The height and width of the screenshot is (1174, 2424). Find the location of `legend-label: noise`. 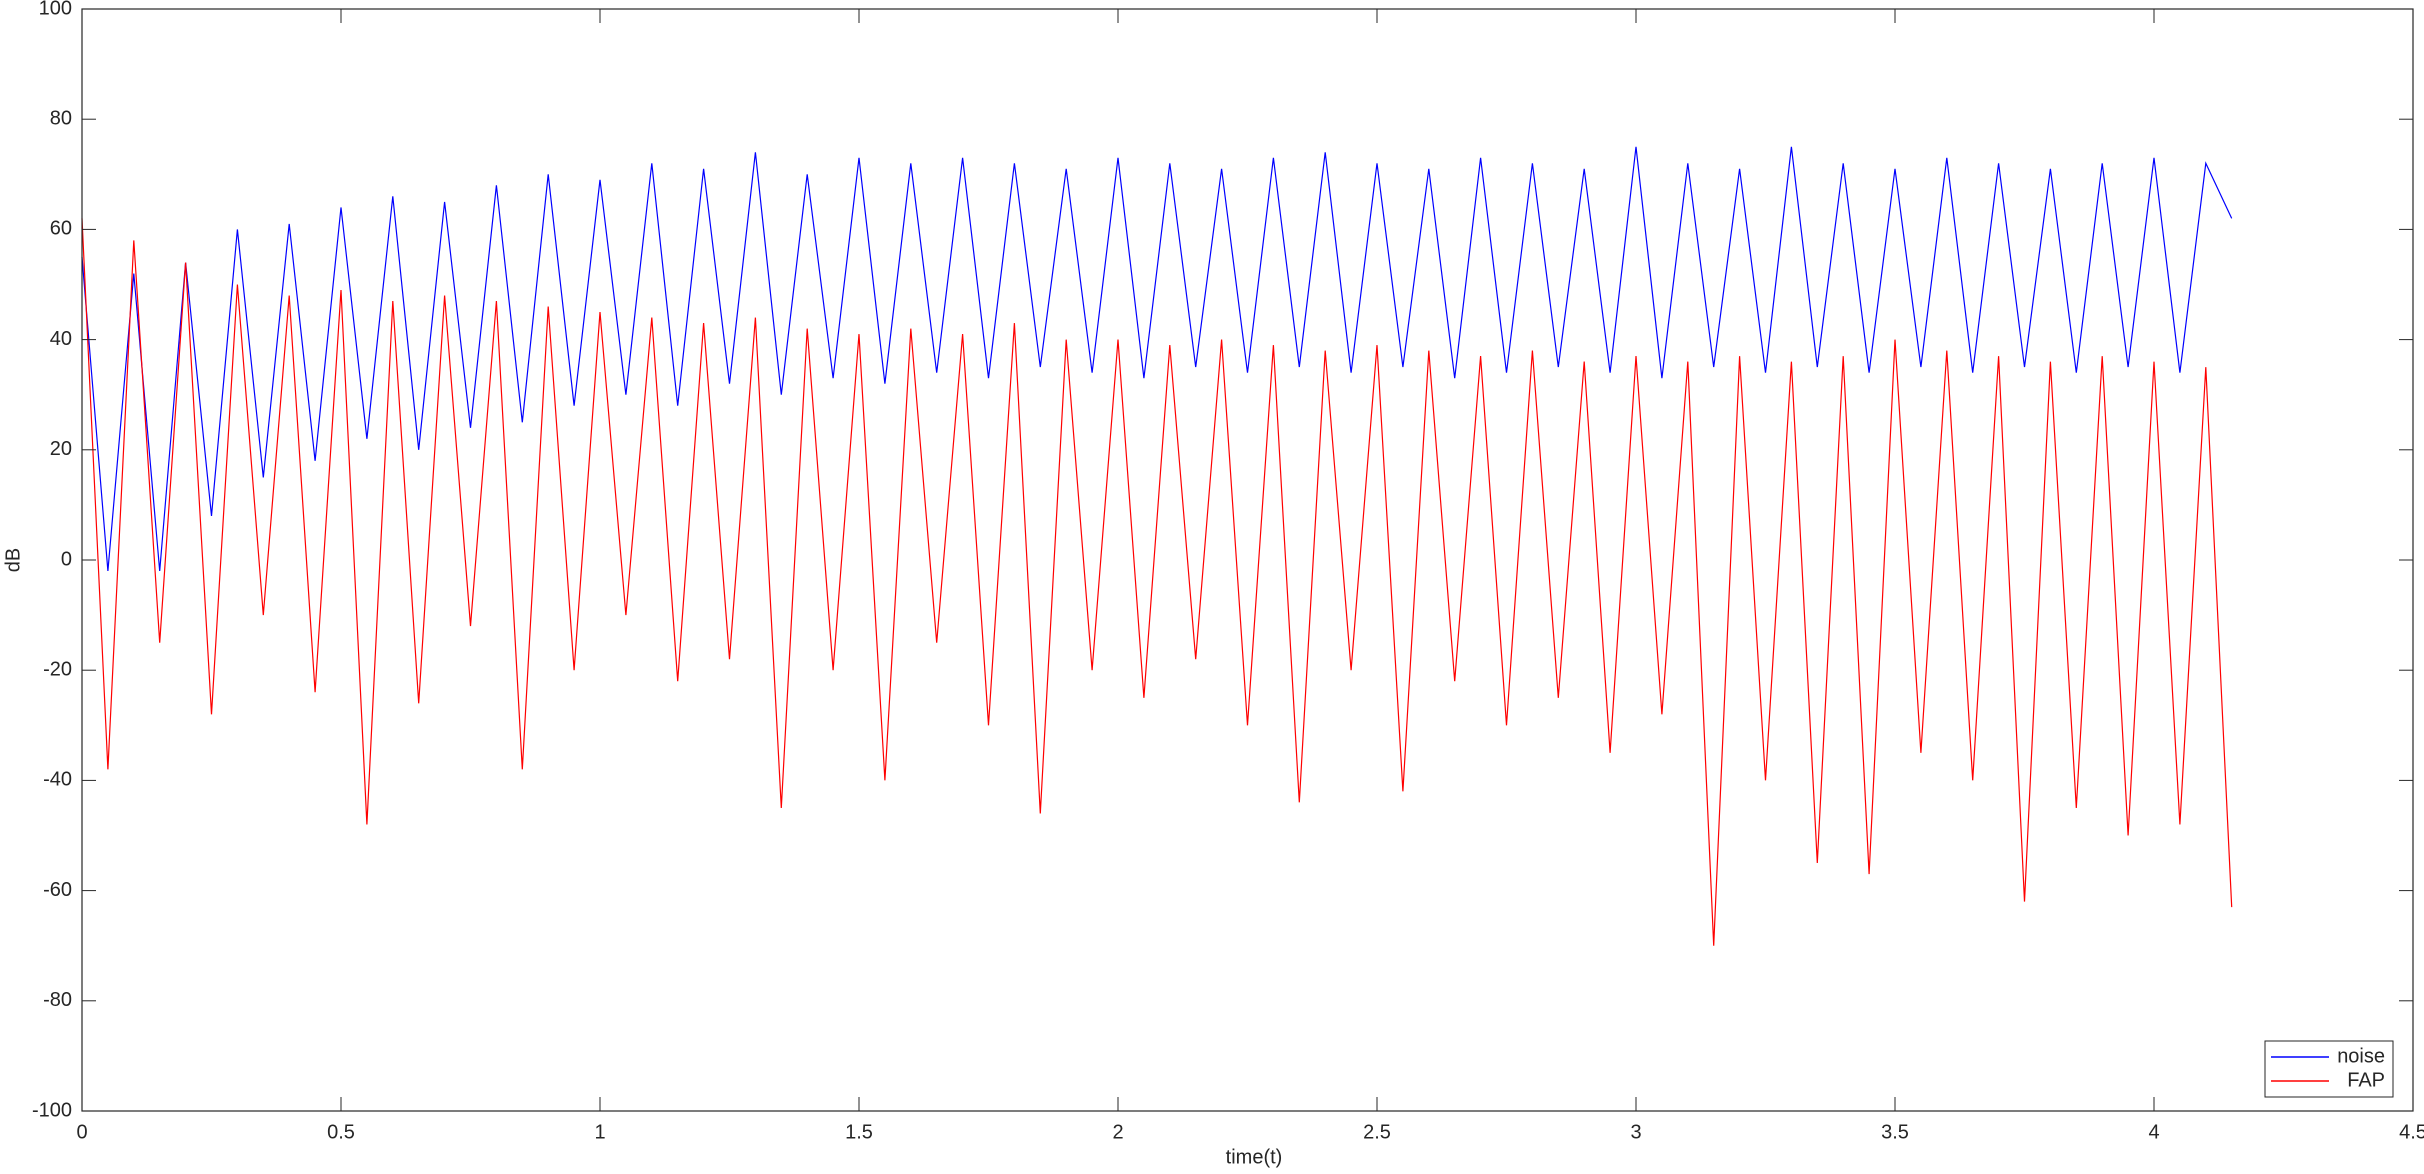

legend-label: noise is located at coordinates (2361, 1056).